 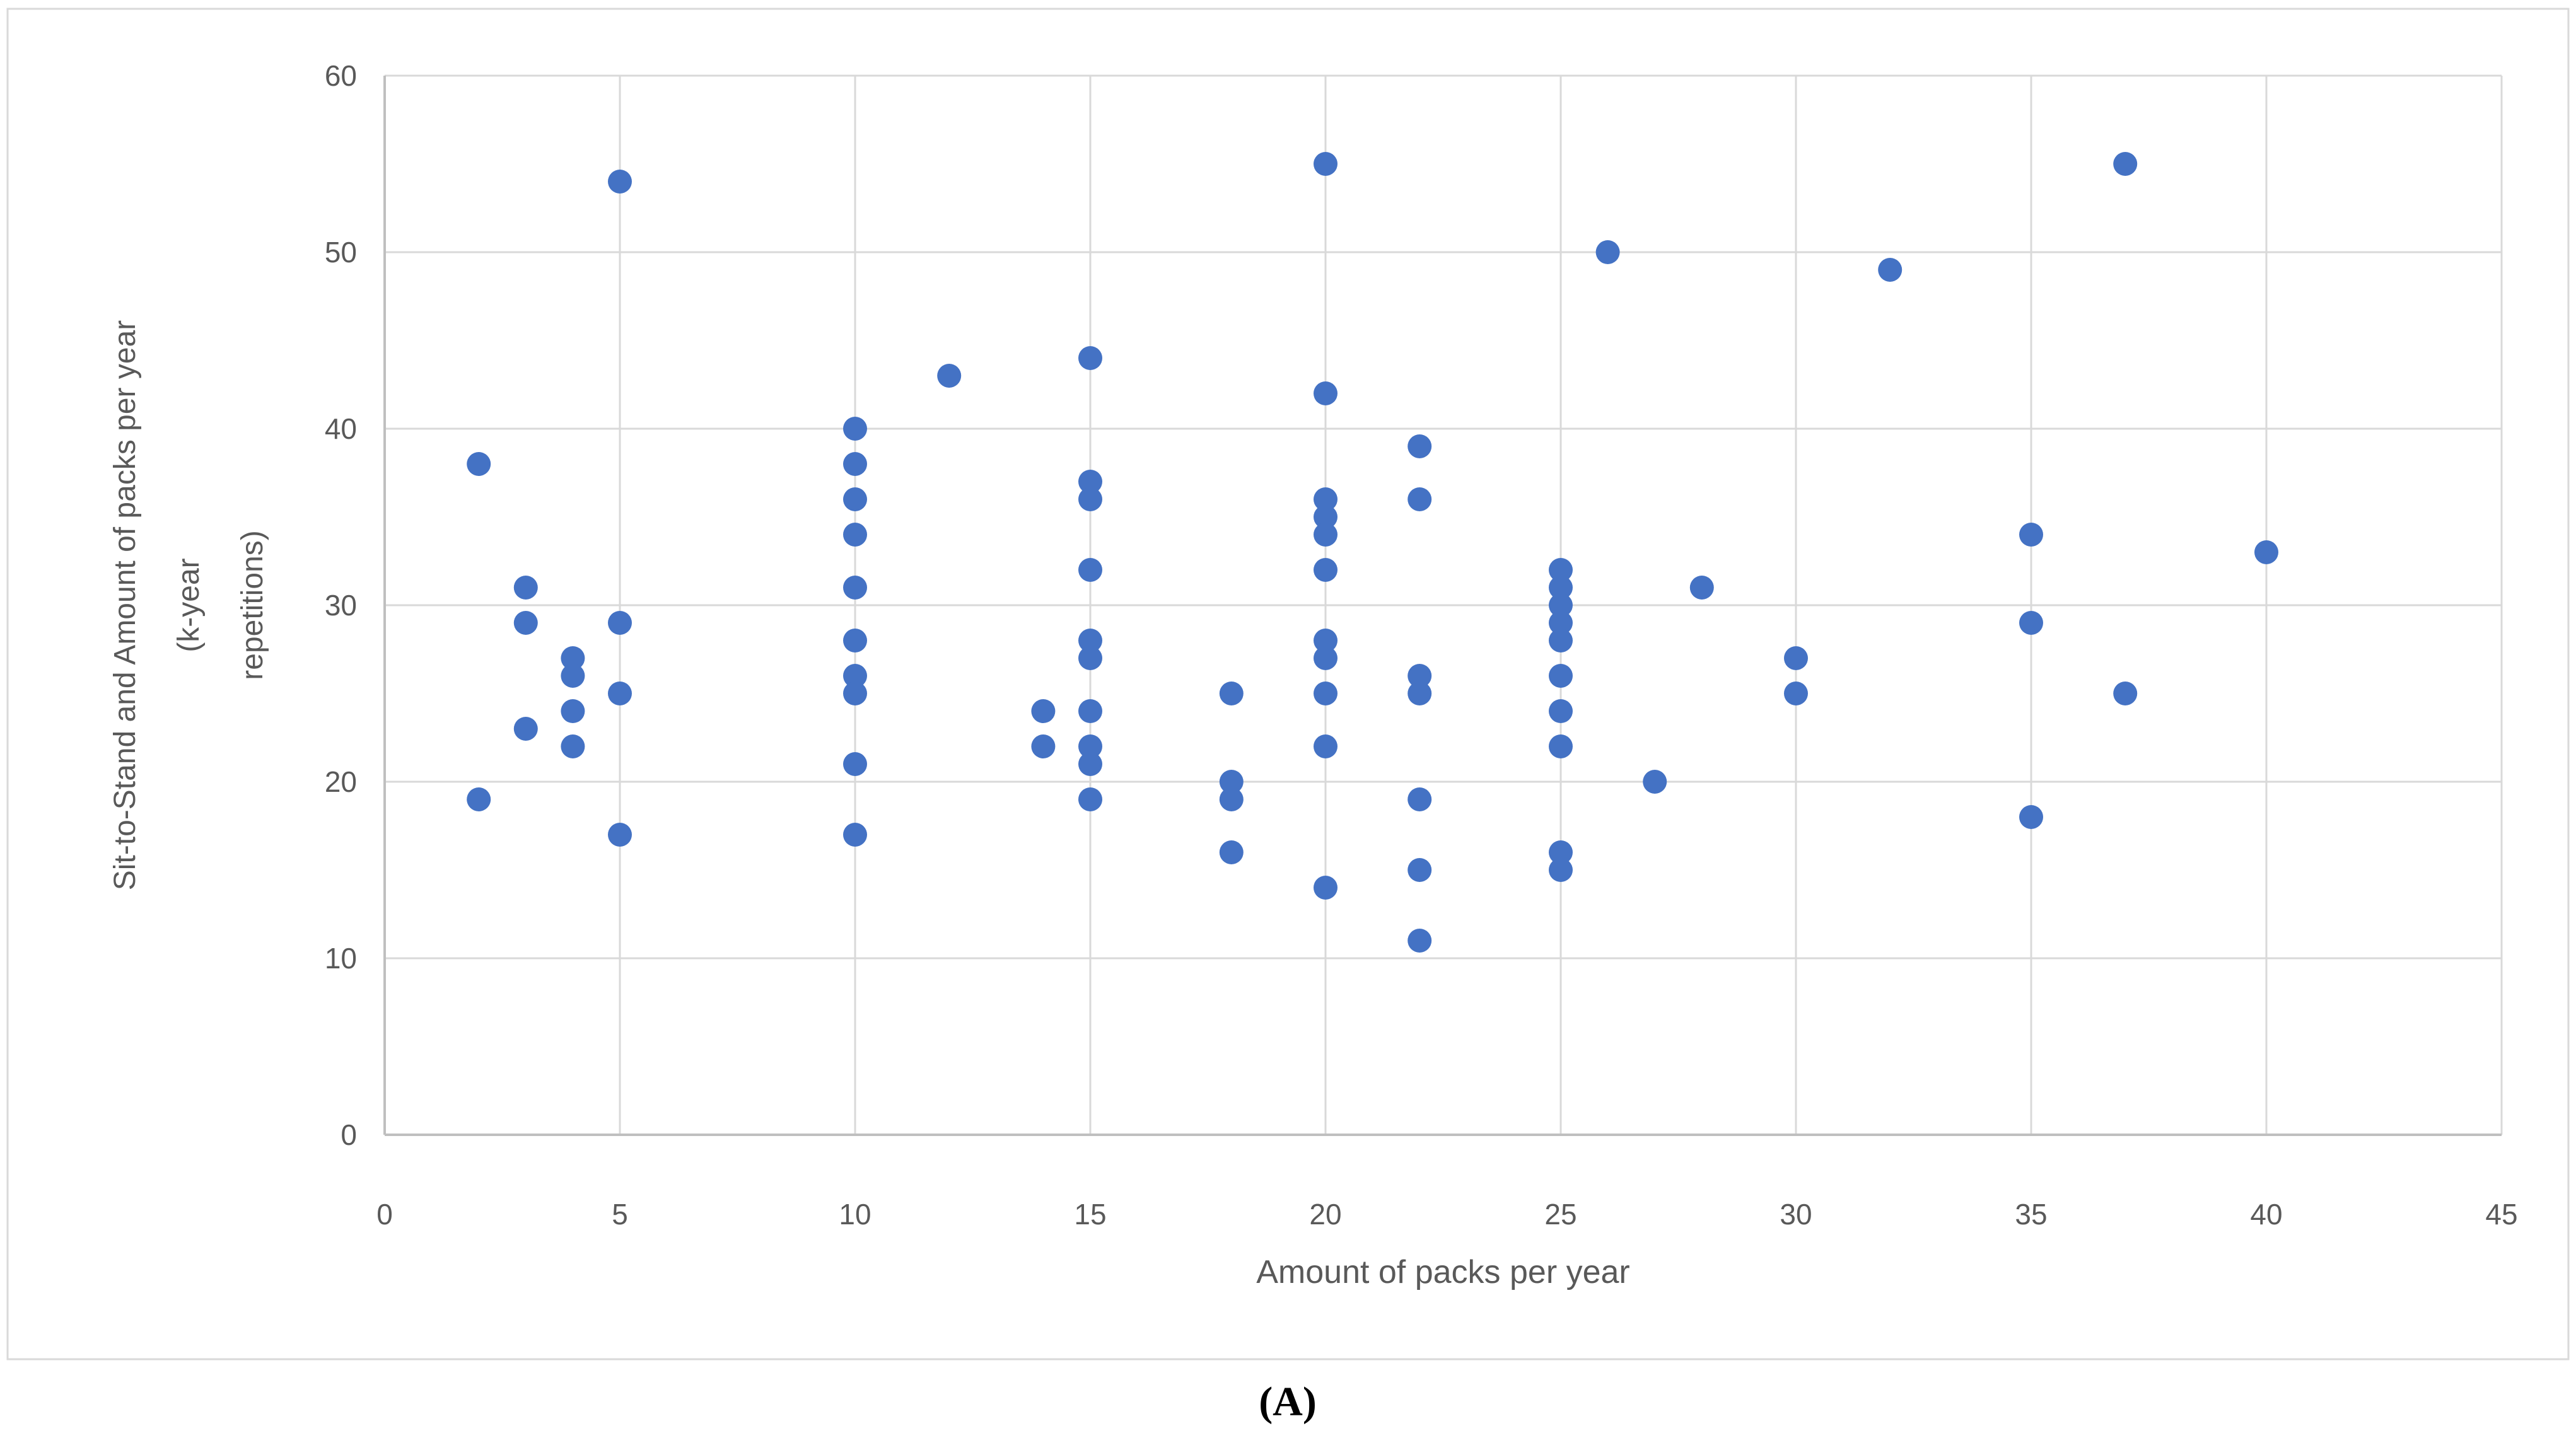 What do you see at coordinates (2501, 1214) in the screenshot?
I see `x-tick-label: 45` at bounding box center [2501, 1214].